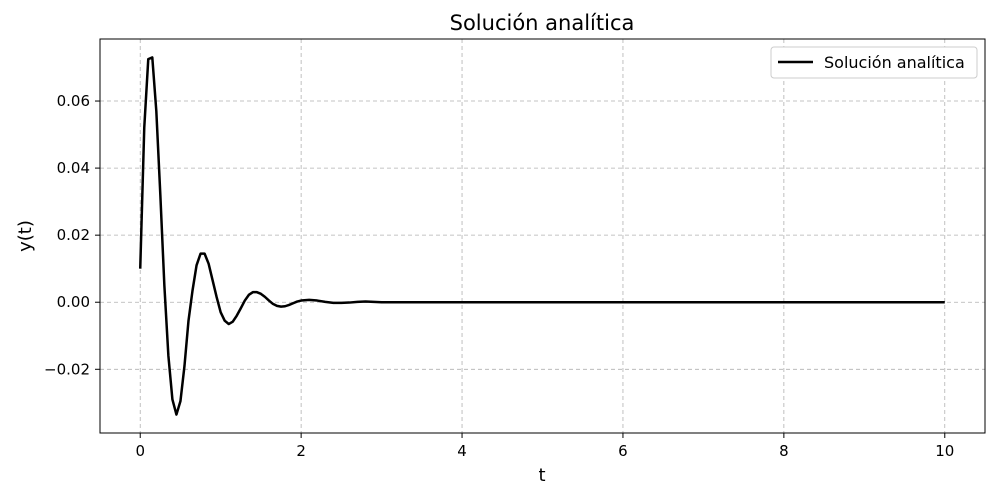 Image resolution: width=1000 pixels, height=500 pixels. Describe the element at coordinates (542, 23) in the screenshot. I see `chart-title: Solución analítica` at that location.